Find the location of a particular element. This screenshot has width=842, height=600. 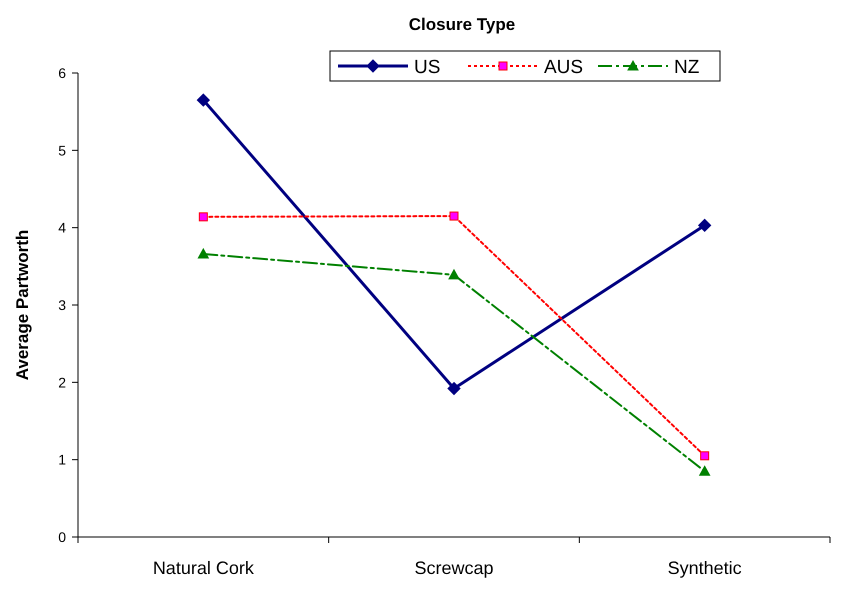

legend-label: AUS is located at coordinates (564, 67).